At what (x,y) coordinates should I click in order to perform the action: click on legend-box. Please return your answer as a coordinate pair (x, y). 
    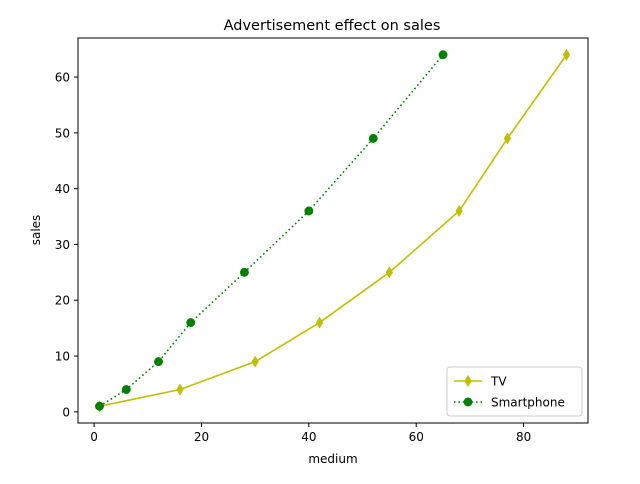
    Looking at the image, I should click on (514, 391).